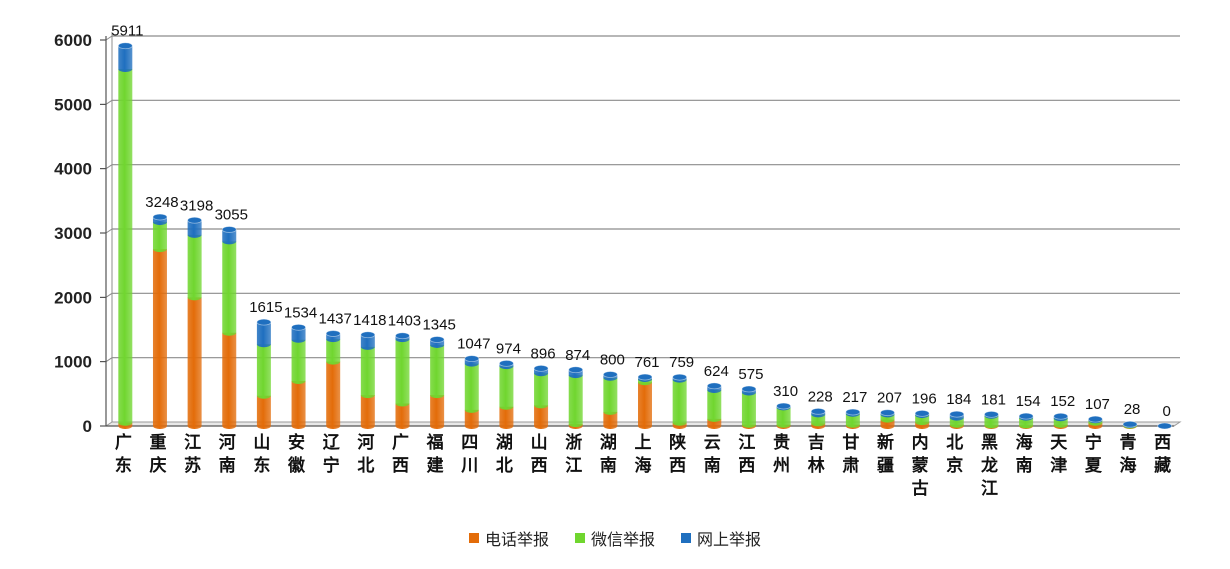 This screenshot has width=1230, height=569. I want to click on x-tick-label: 湖南, so click(608, 454).